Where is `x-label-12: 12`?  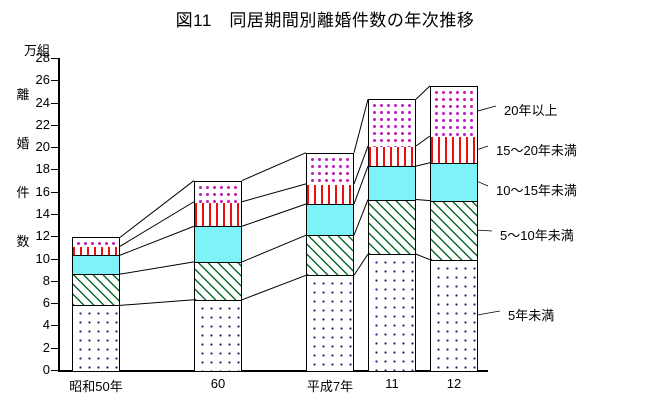
x-label-12: 12 is located at coordinates (454, 383).